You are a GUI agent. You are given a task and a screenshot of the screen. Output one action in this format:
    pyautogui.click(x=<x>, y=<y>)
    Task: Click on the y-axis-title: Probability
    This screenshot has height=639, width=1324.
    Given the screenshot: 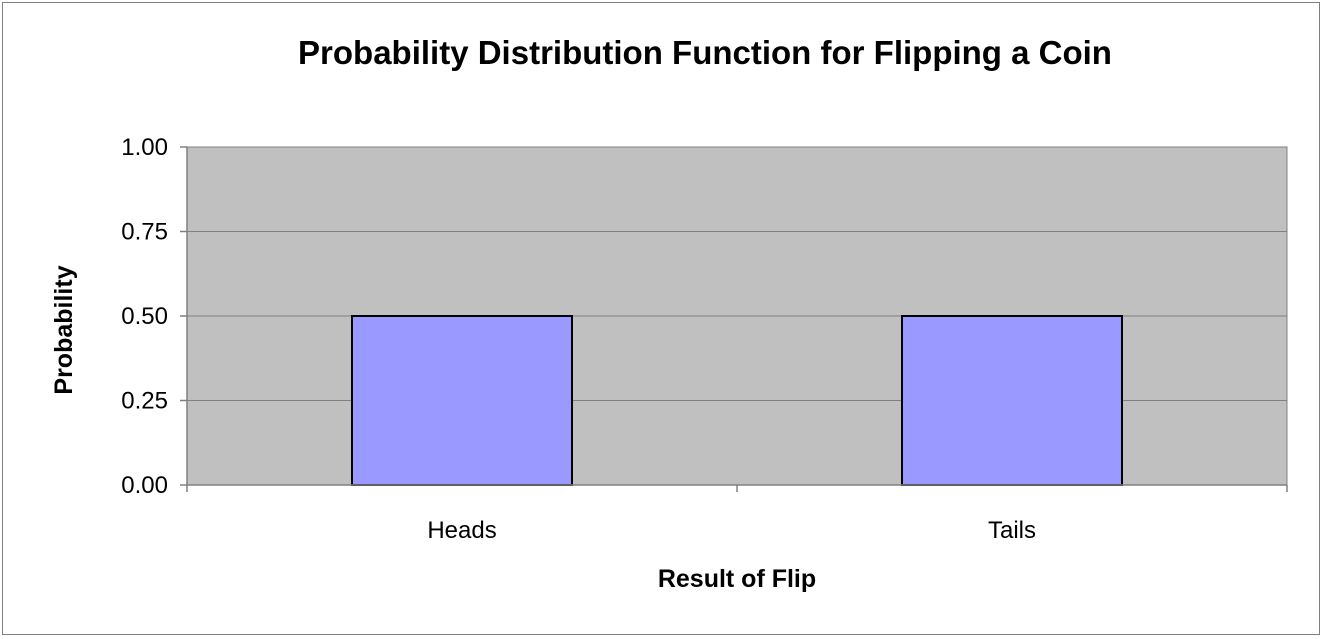 What is the action you would take?
    pyautogui.click(x=64, y=329)
    